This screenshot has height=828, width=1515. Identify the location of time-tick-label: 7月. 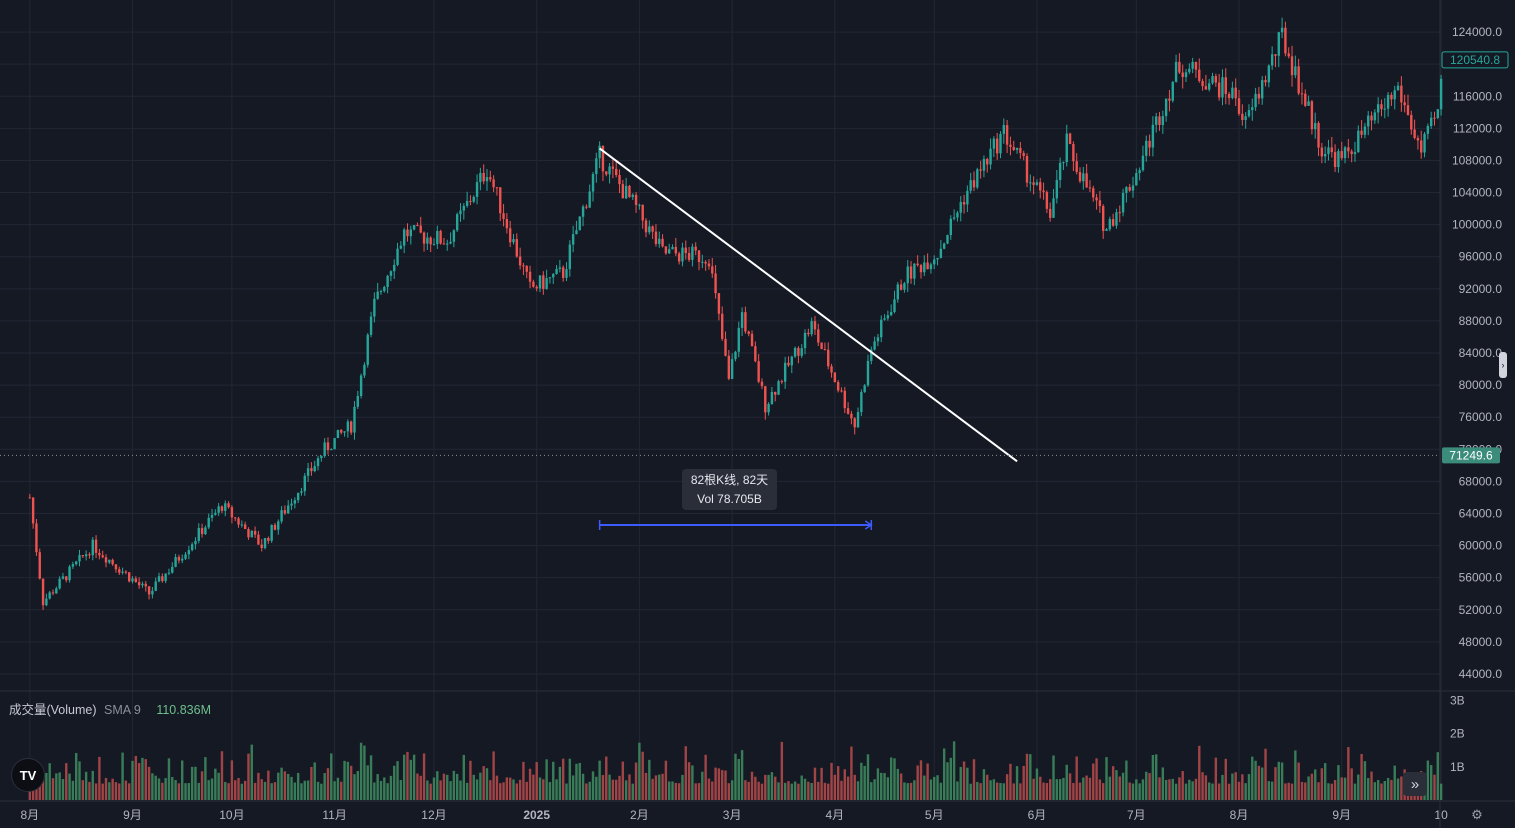
(1136, 815).